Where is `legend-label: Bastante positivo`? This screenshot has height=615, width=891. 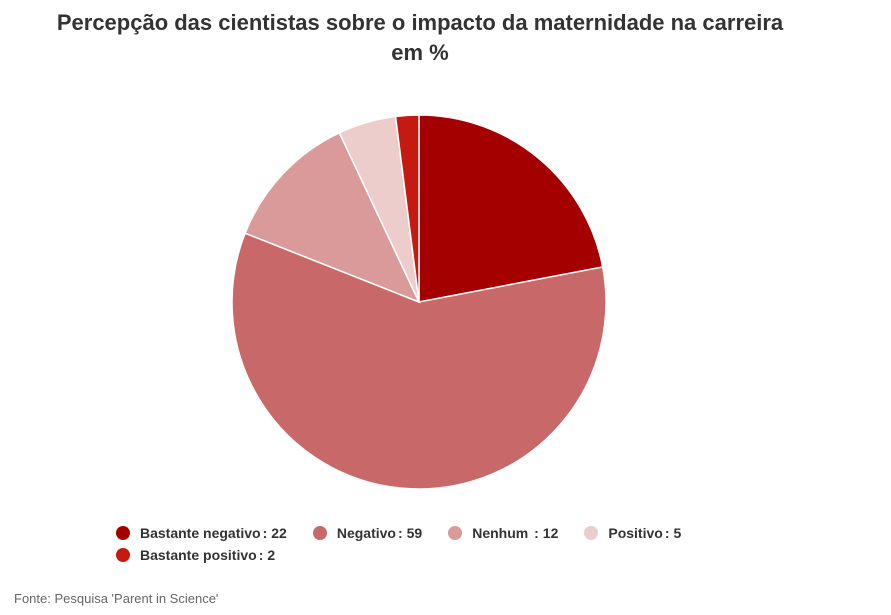
legend-label: Bastante positivo is located at coordinates (198, 555).